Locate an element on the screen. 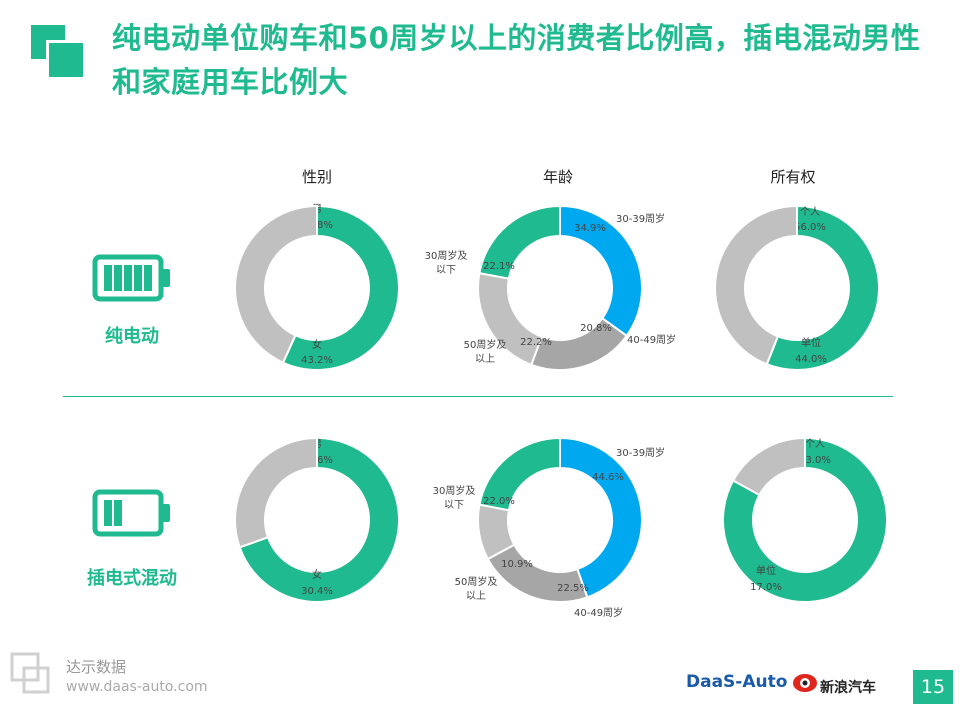  slice-value-label: 17.0% is located at coordinates (766, 587).